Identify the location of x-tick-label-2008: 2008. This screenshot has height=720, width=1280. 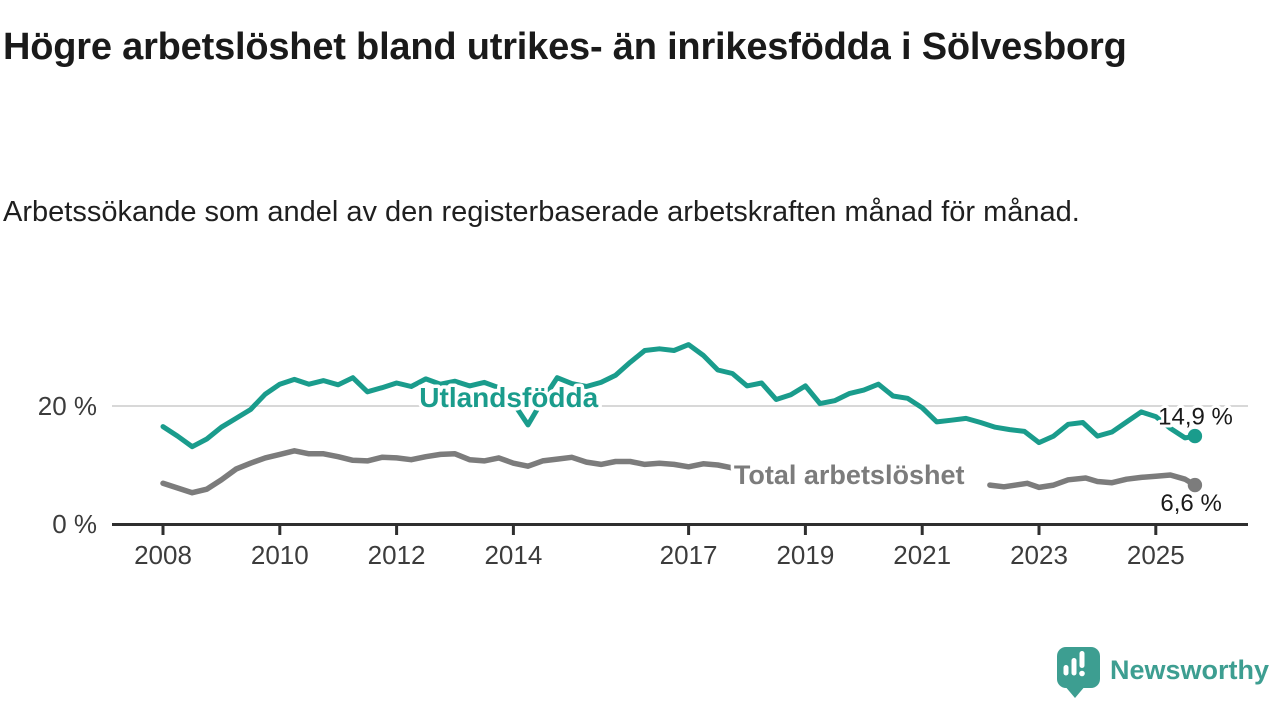
(163, 555).